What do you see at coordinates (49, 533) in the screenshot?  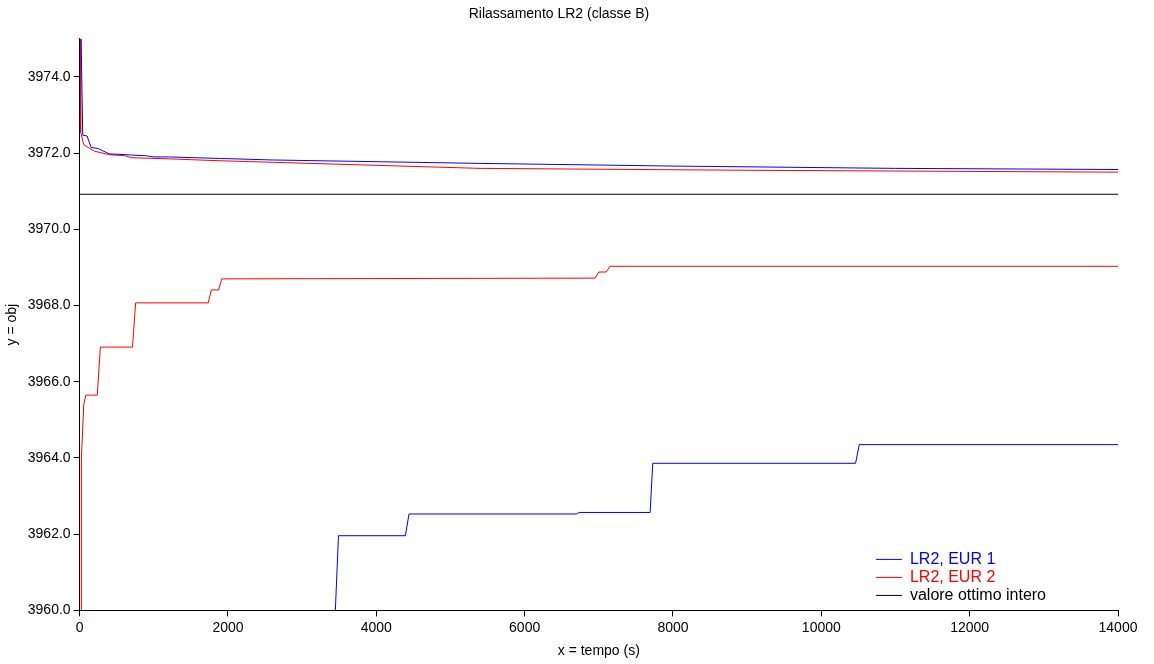 I see `y-tick-label: 3962.0` at bounding box center [49, 533].